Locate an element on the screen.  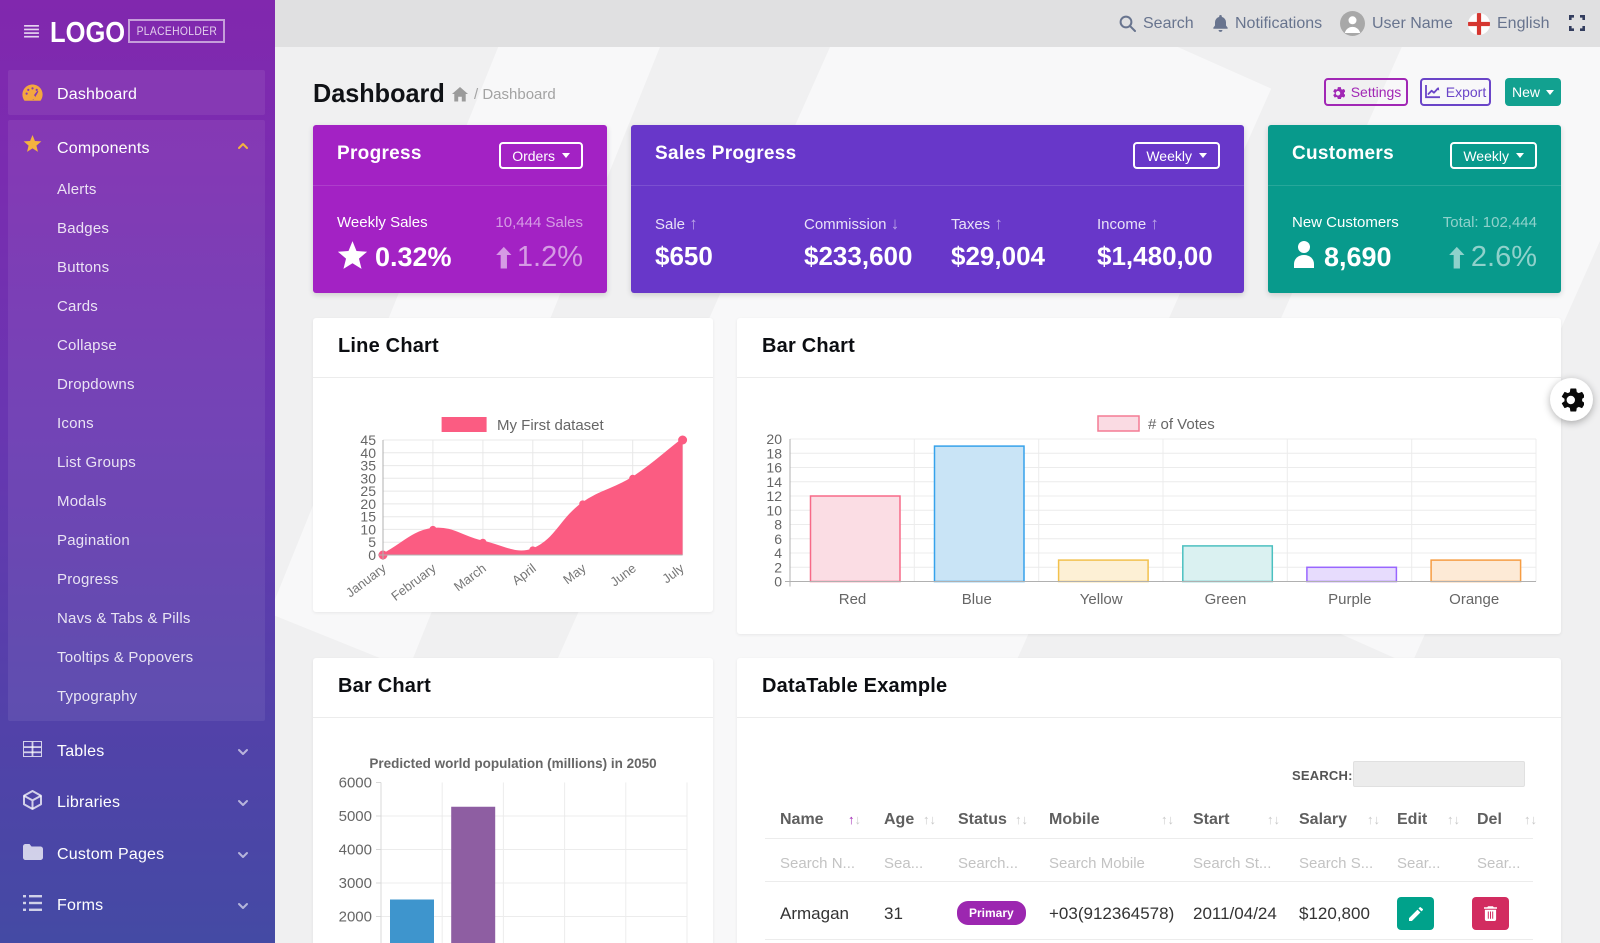
svg-text: June is located at coordinates (623, 574).